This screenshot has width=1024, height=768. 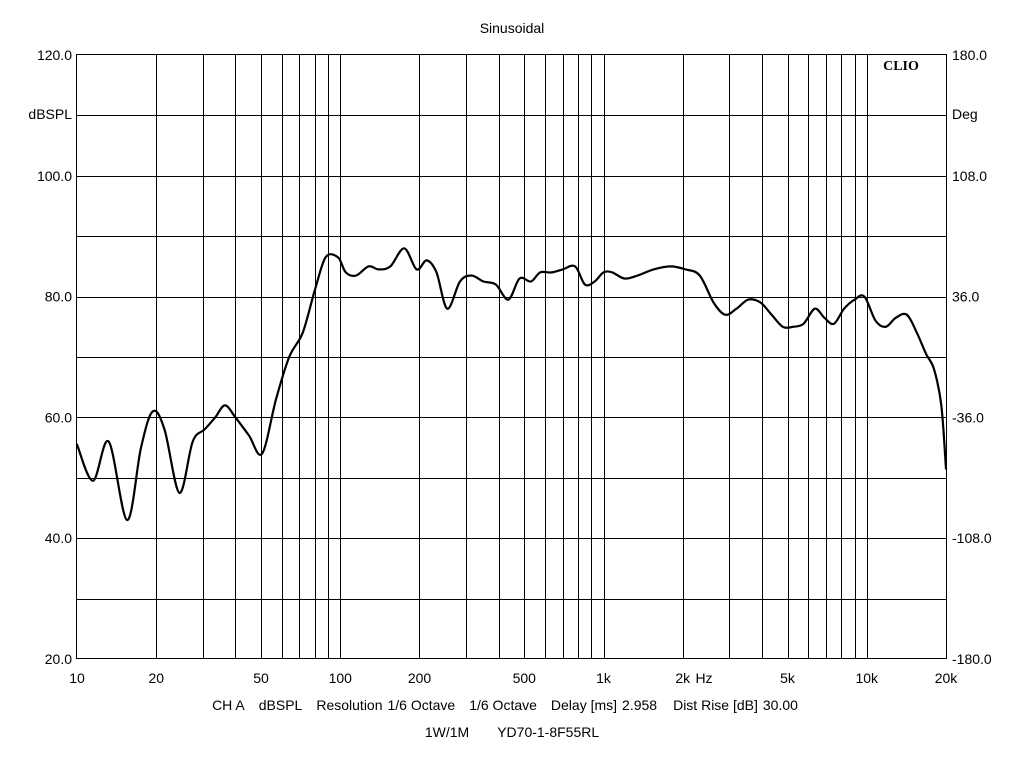 I want to click on y-tick-label-left: 40.0, so click(x=58, y=538).